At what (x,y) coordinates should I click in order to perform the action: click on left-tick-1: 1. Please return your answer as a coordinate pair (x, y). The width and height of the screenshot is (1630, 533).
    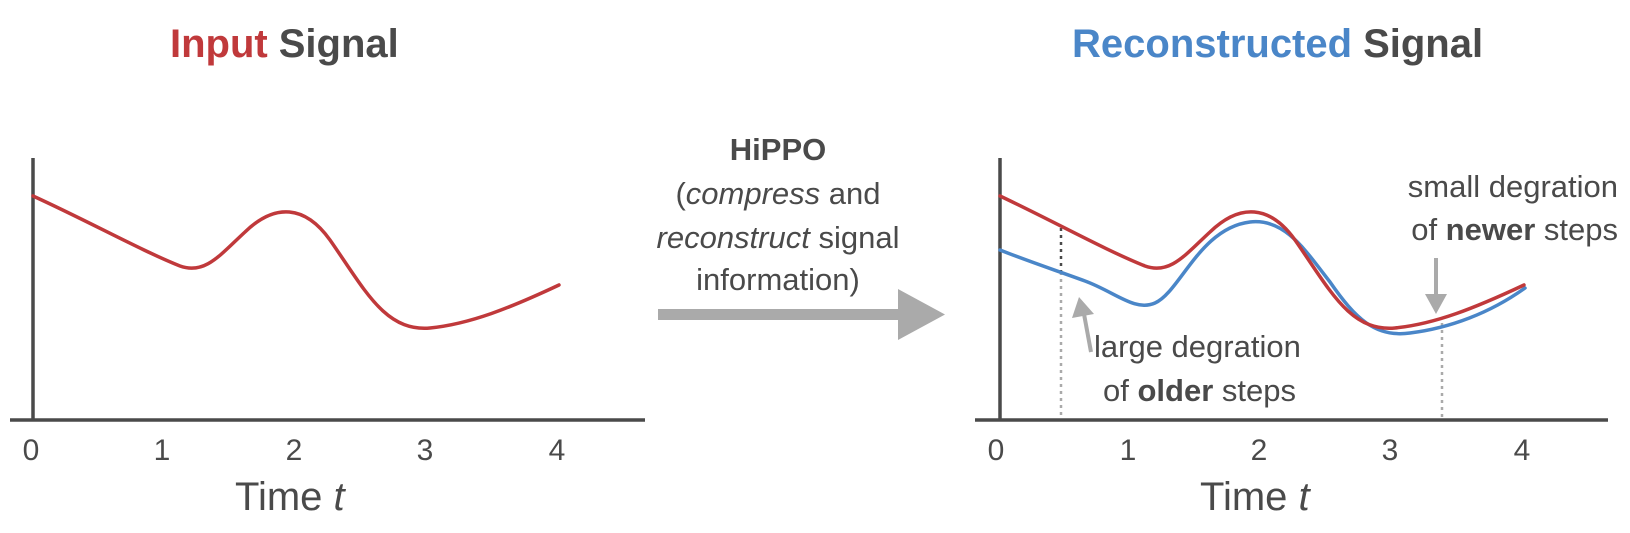
    Looking at the image, I should click on (162, 450).